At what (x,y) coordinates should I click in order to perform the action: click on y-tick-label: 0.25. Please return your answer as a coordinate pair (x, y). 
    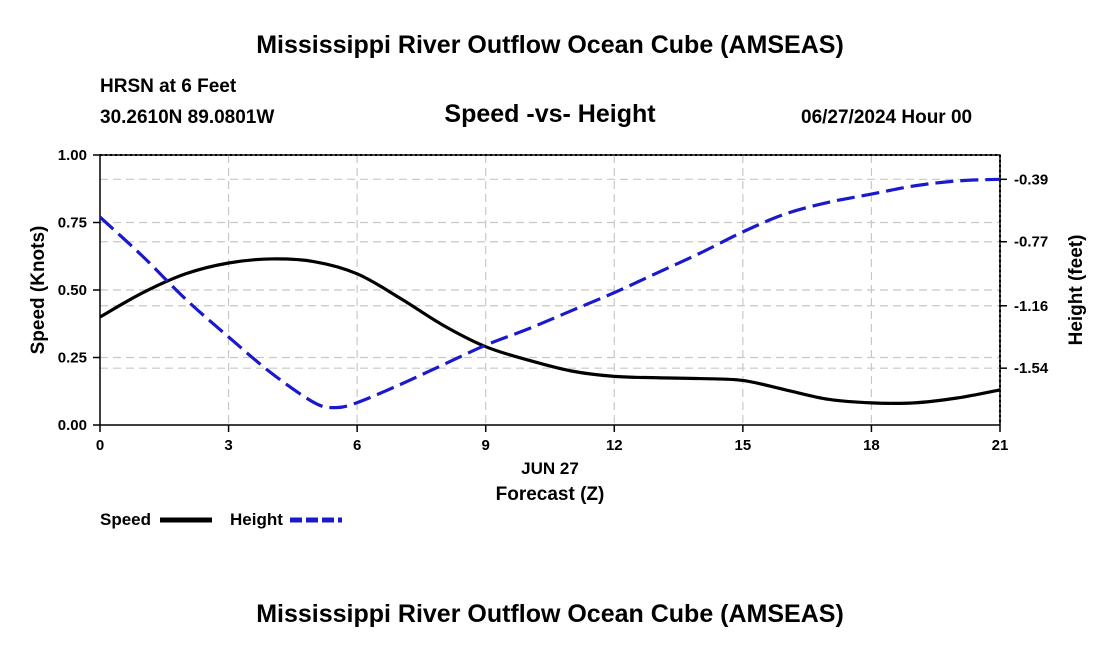
    Looking at the image, I should click on (72, 358).